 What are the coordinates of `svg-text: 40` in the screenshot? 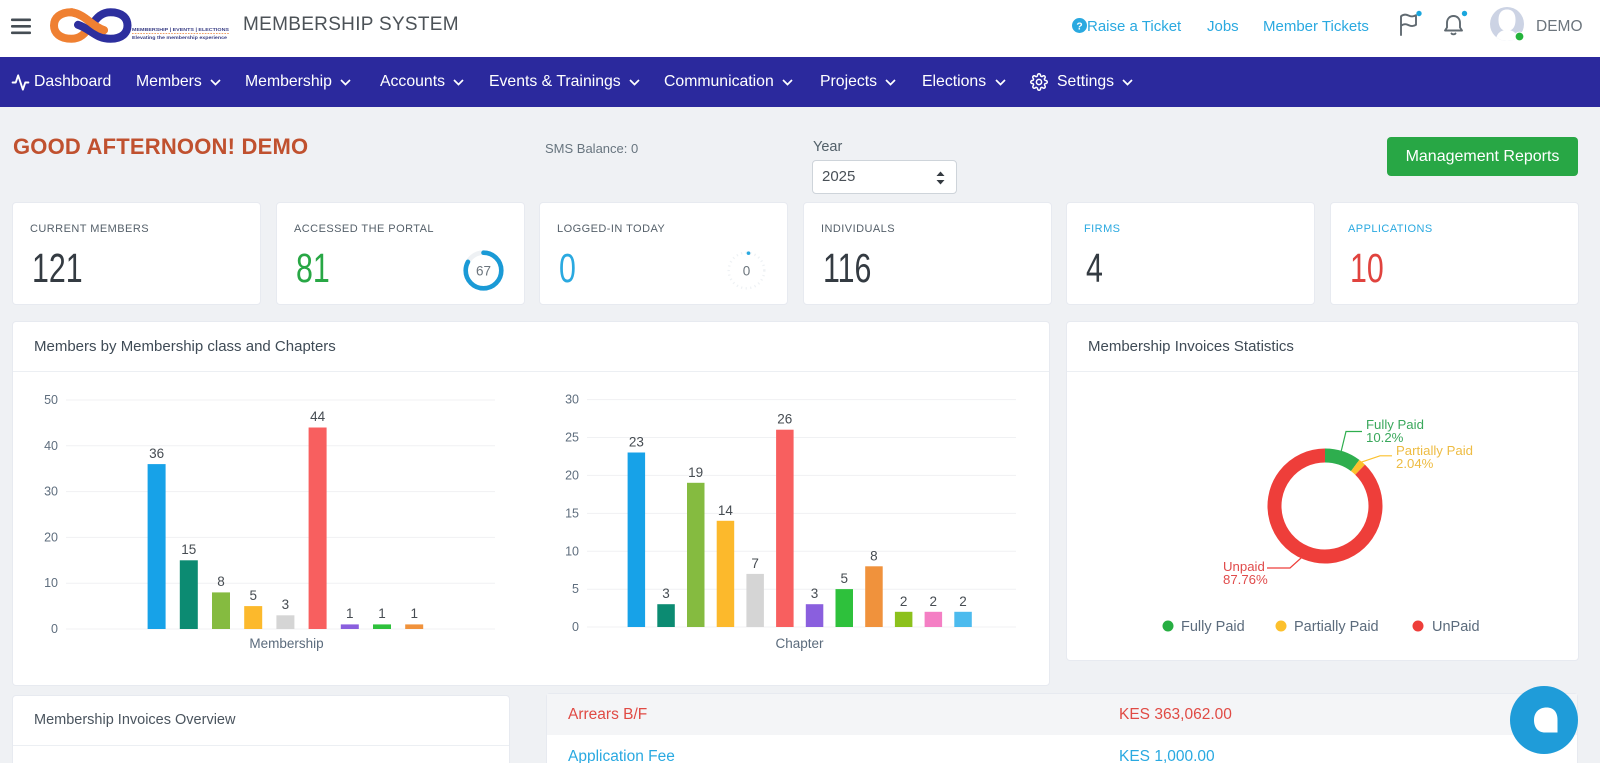 It's located at (51, 446).